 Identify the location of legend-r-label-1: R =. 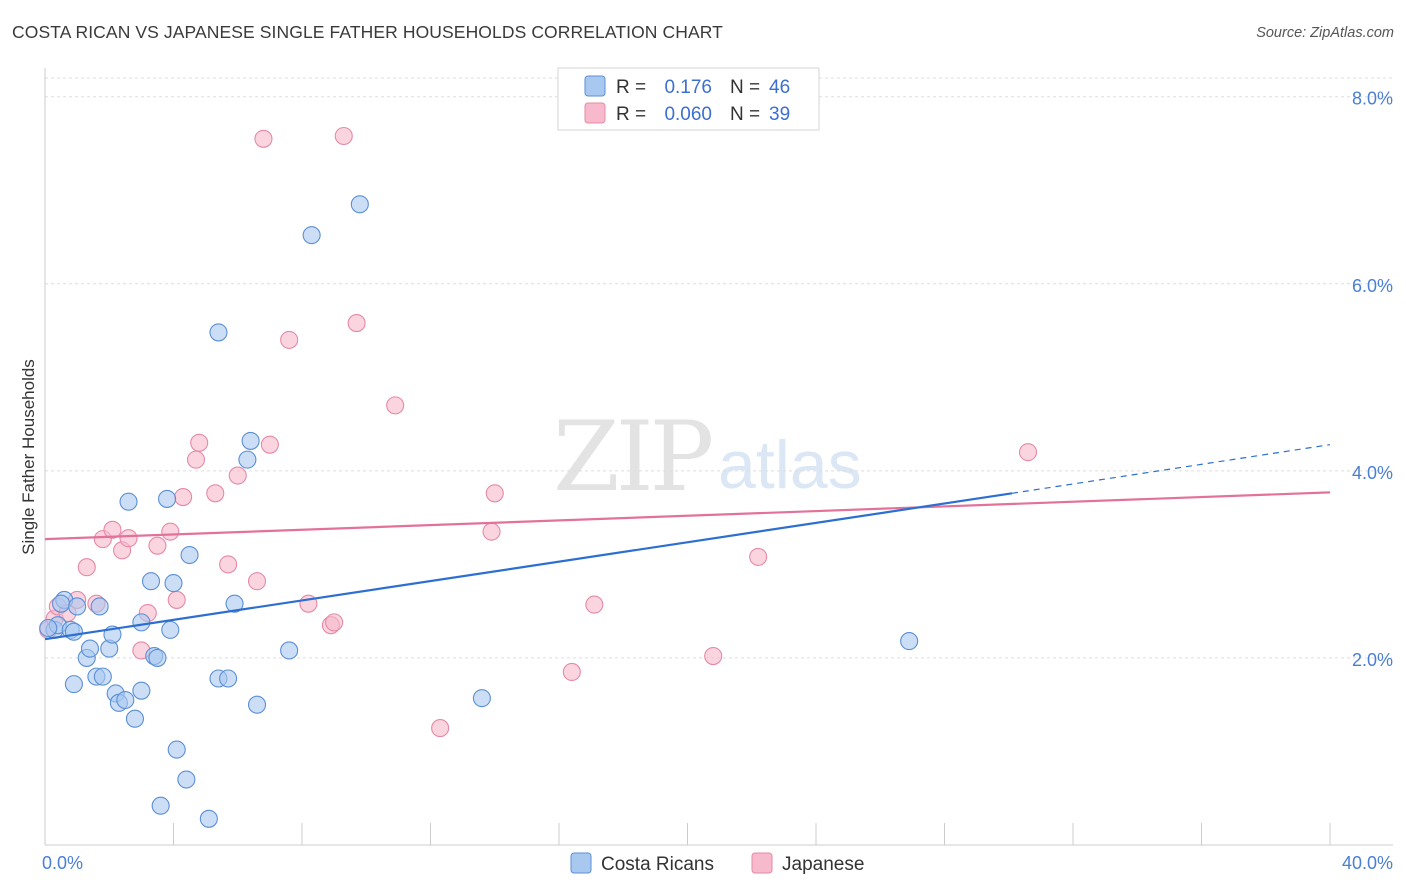
(631, 87).